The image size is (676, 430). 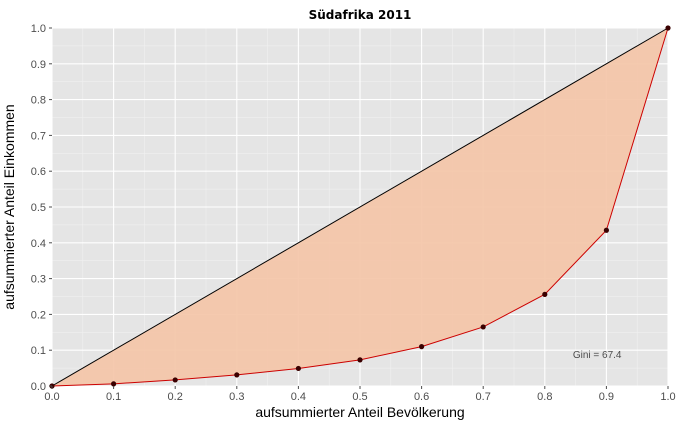 What do you see at coordinates (597, 355) in the screenshot?
I see `gini-annotation: Gini = 67.4` at bounding box center [597, 355].